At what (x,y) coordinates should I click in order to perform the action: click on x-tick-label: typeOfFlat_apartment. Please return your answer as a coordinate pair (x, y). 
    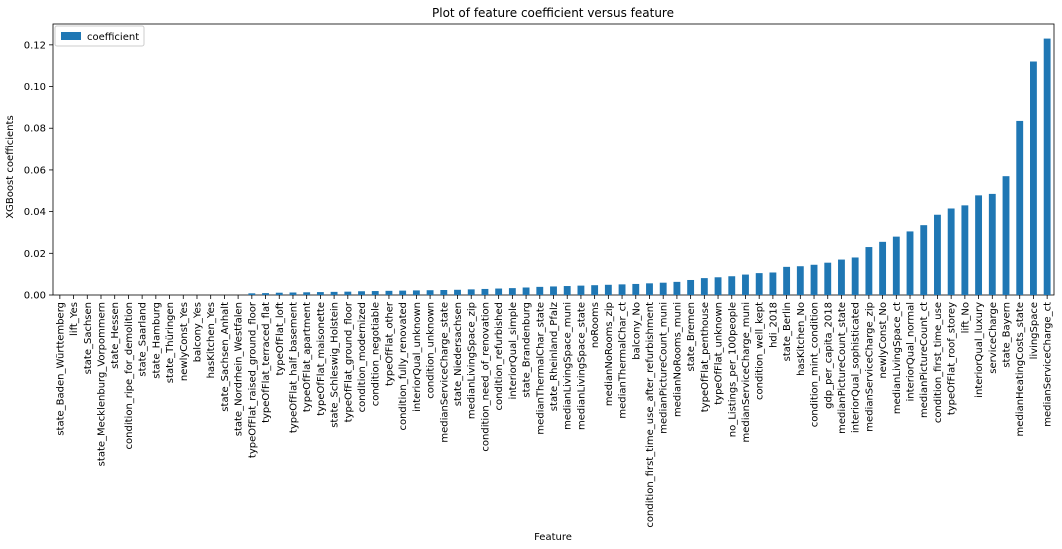
    Looking at the image, I should click on (307, 357).